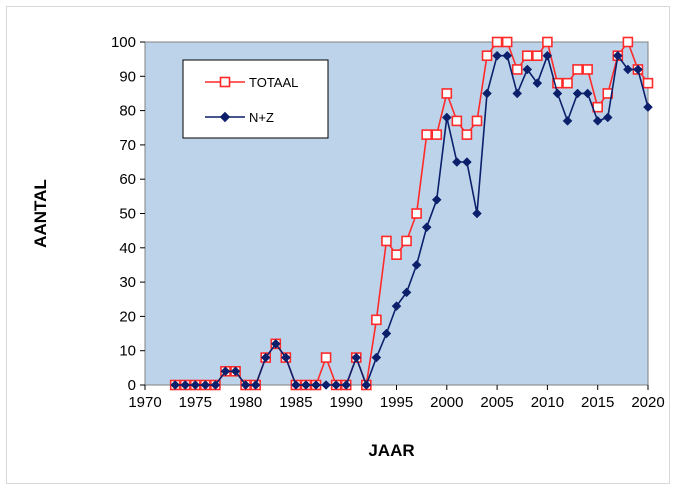  Describe the element at coordinates (346, 402) in the screenshot. I see `x-tick-label: 1990` at that location.